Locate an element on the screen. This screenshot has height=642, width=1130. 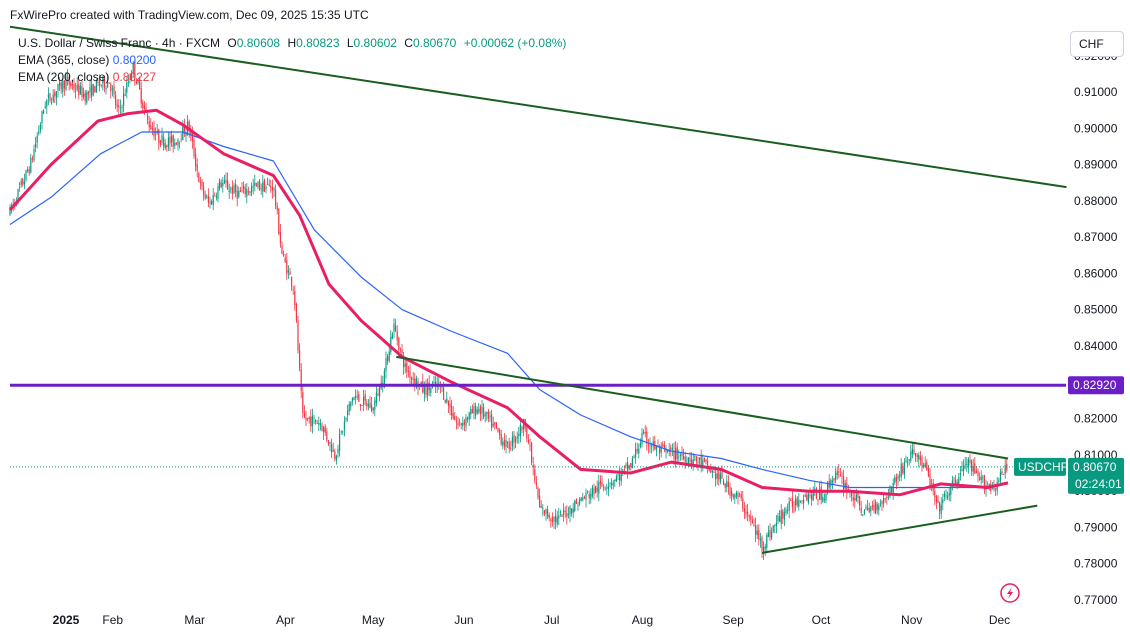
y-tick-label: 0.78000 is located at coordinates (1096, 564).